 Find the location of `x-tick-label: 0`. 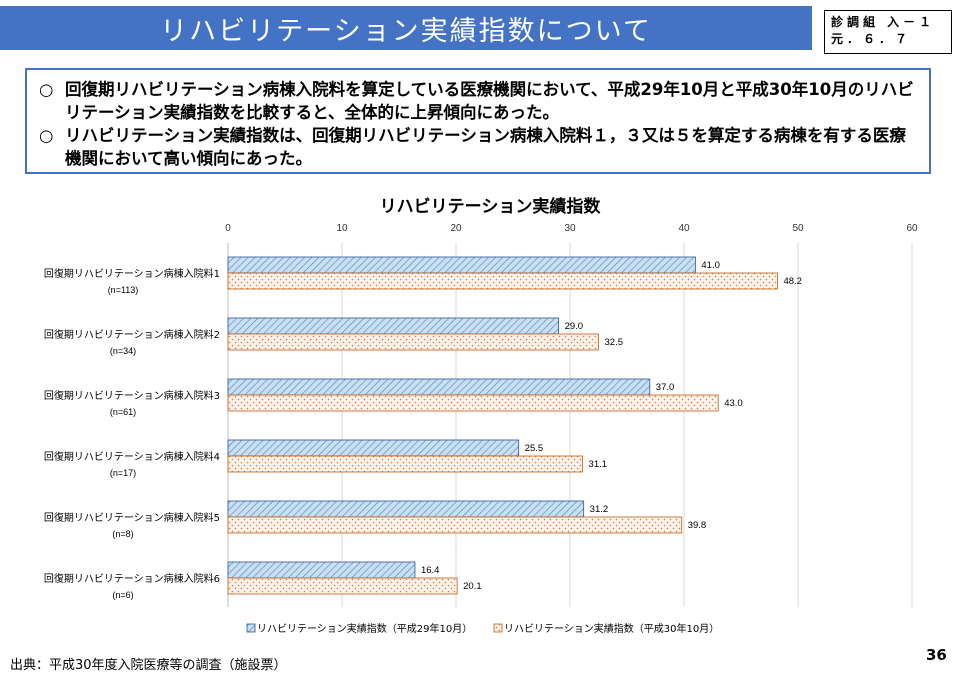

x-tick-label: 0 is located at coordinates (228, 228).